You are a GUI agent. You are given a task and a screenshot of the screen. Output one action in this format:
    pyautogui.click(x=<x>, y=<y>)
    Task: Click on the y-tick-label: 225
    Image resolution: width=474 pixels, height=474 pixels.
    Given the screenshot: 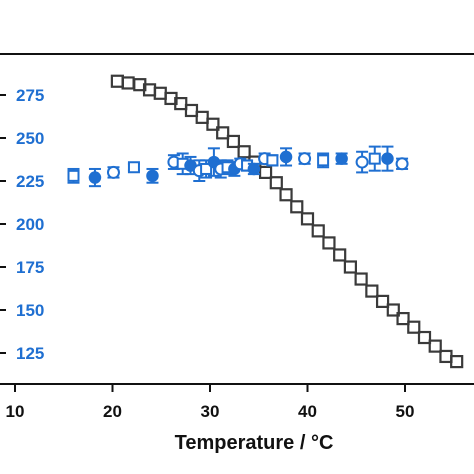 What is the action you would take?
    pyautogui.click(x=30, y=181)
    